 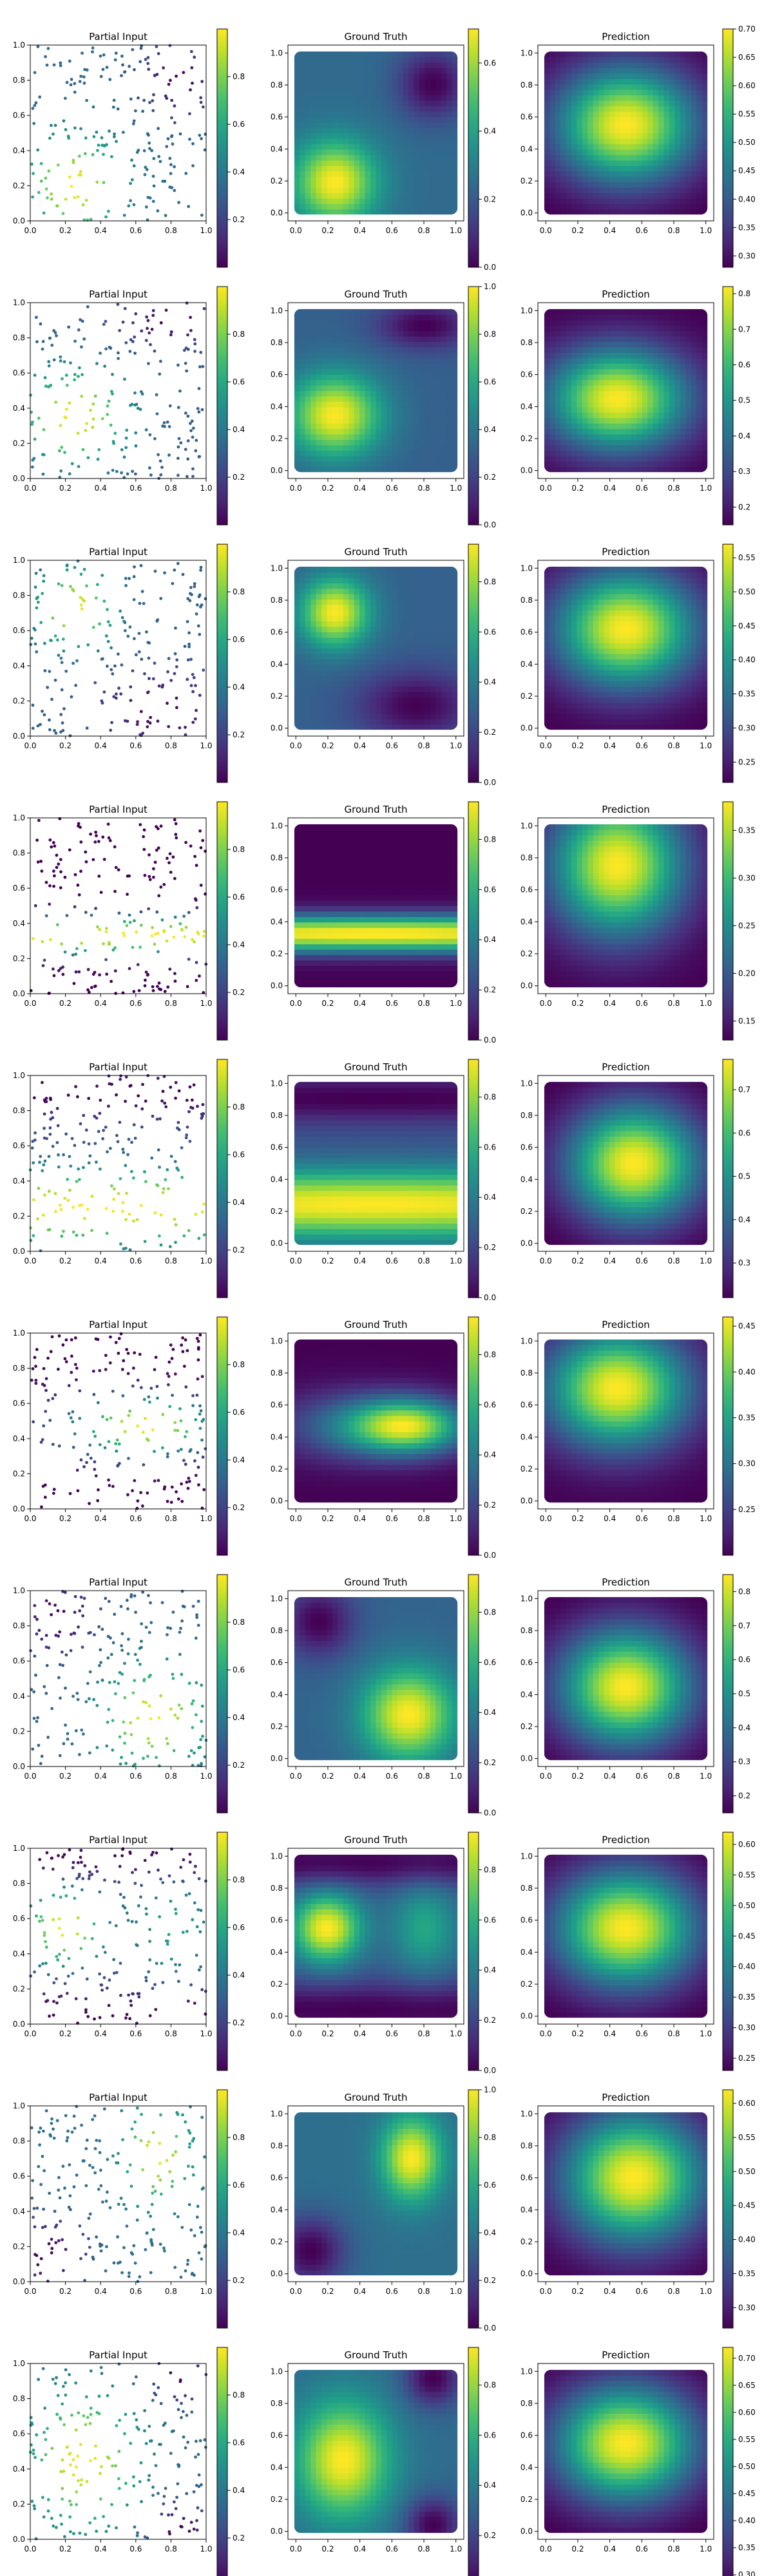 What do you see at coordinates (490, 131) in the screenshot?
I see `colorbar-tick-label: 0.4` at bounding box center [490, 131].